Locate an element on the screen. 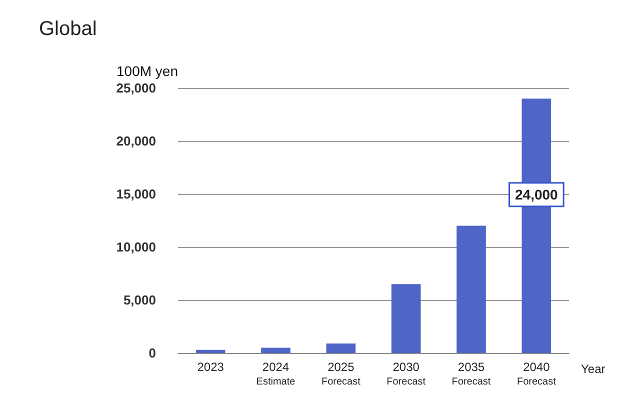  y-axis-title: 100M yen is located at coordinates (147, 71).